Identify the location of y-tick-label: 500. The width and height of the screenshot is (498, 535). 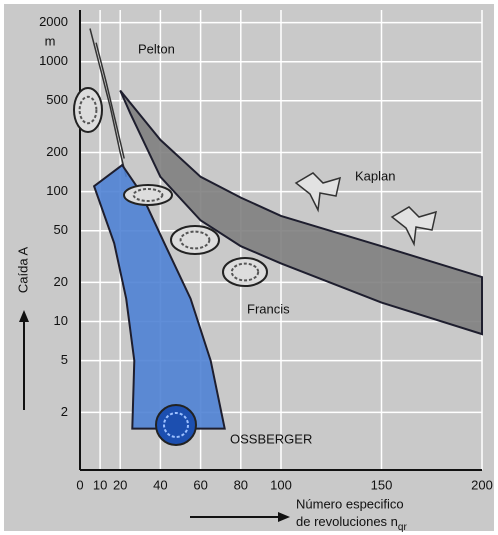
(57, 99).